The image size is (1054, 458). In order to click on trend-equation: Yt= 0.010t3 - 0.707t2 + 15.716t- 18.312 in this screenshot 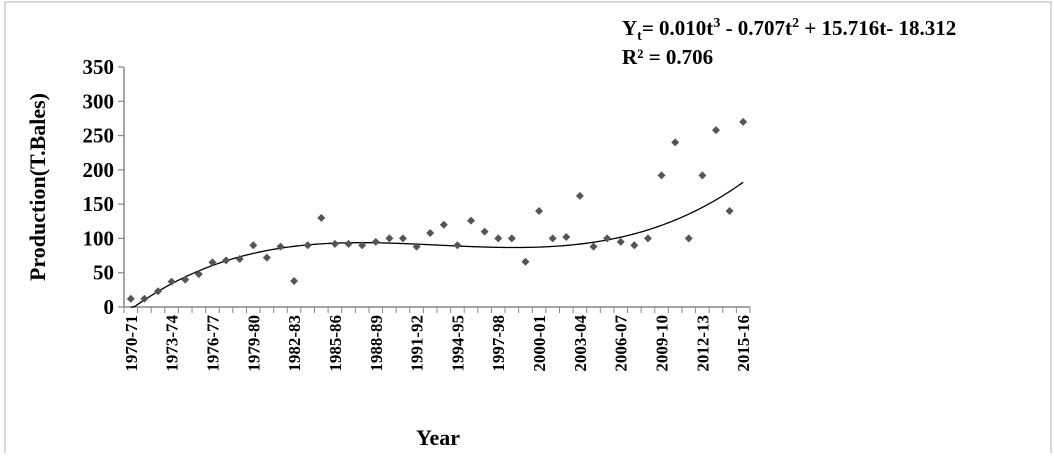, I will do `click(789, 30)`.